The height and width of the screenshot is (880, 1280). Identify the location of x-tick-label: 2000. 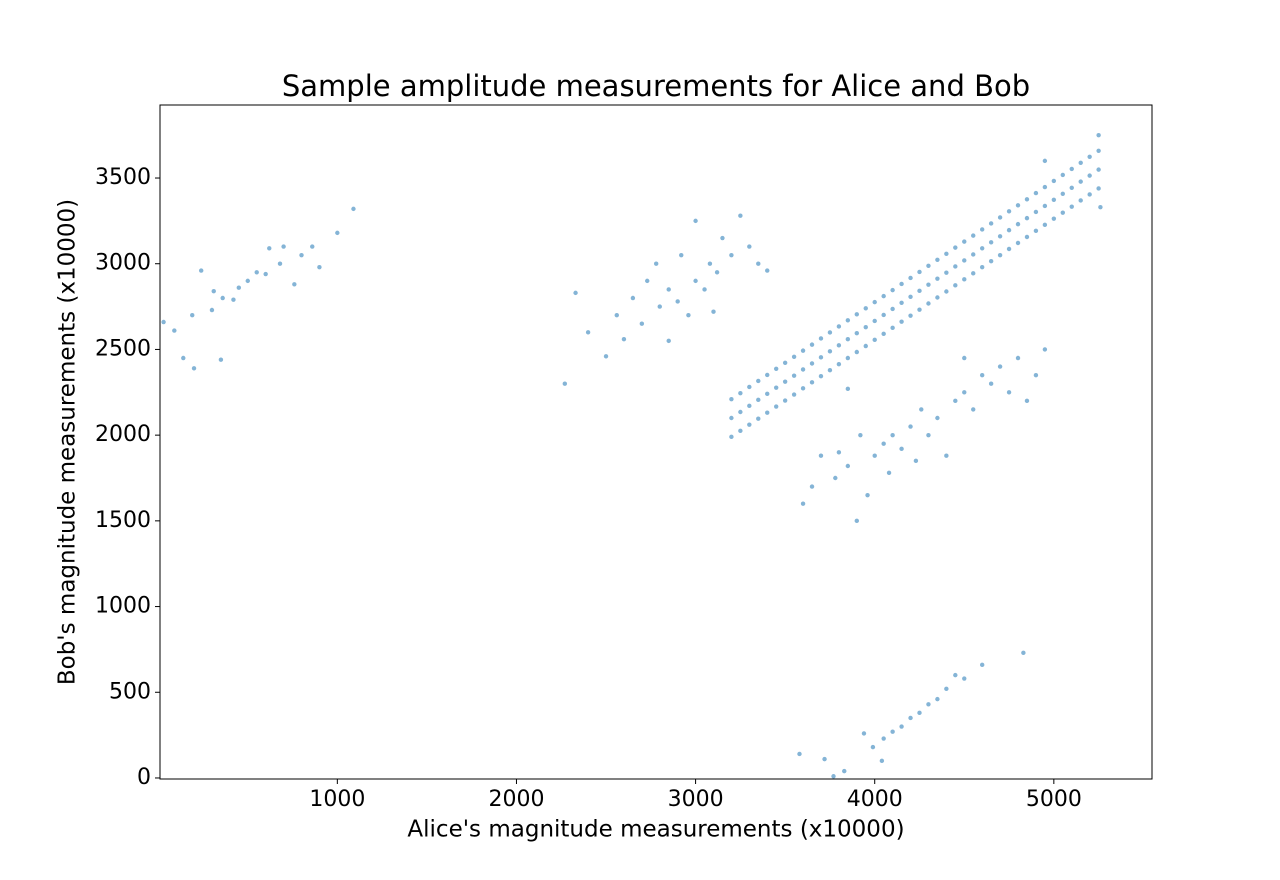
(516, 799).